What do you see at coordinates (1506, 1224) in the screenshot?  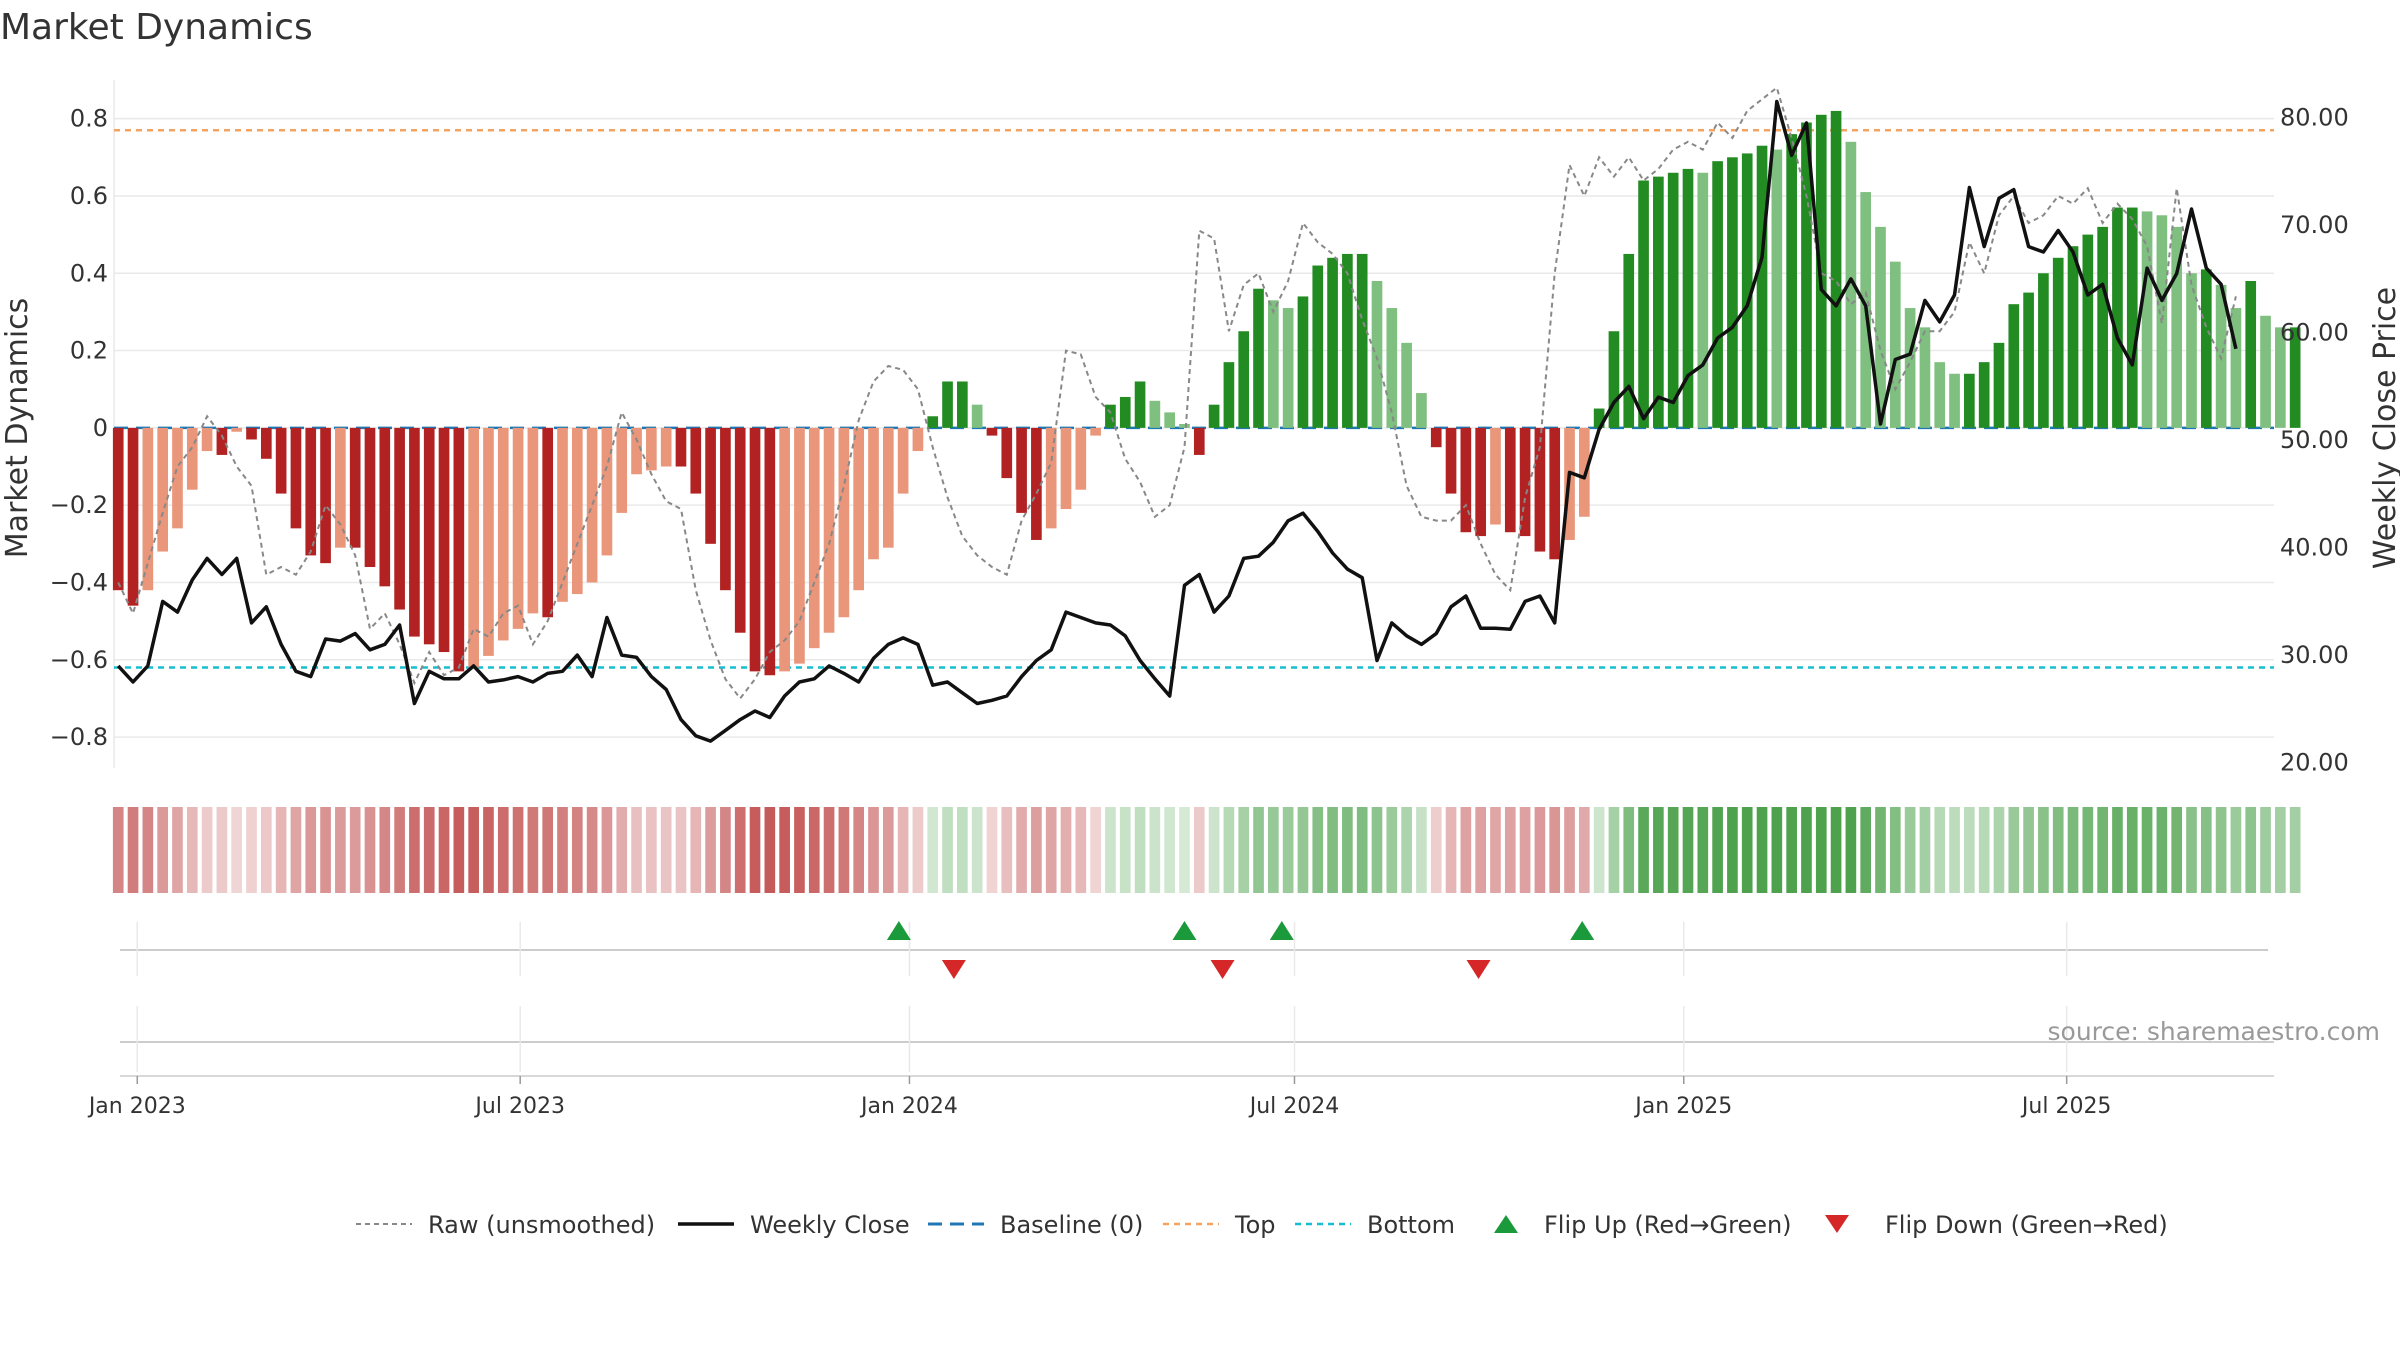 I see `legend-flip-up-symbol` at bounding box center [1506, 1224].